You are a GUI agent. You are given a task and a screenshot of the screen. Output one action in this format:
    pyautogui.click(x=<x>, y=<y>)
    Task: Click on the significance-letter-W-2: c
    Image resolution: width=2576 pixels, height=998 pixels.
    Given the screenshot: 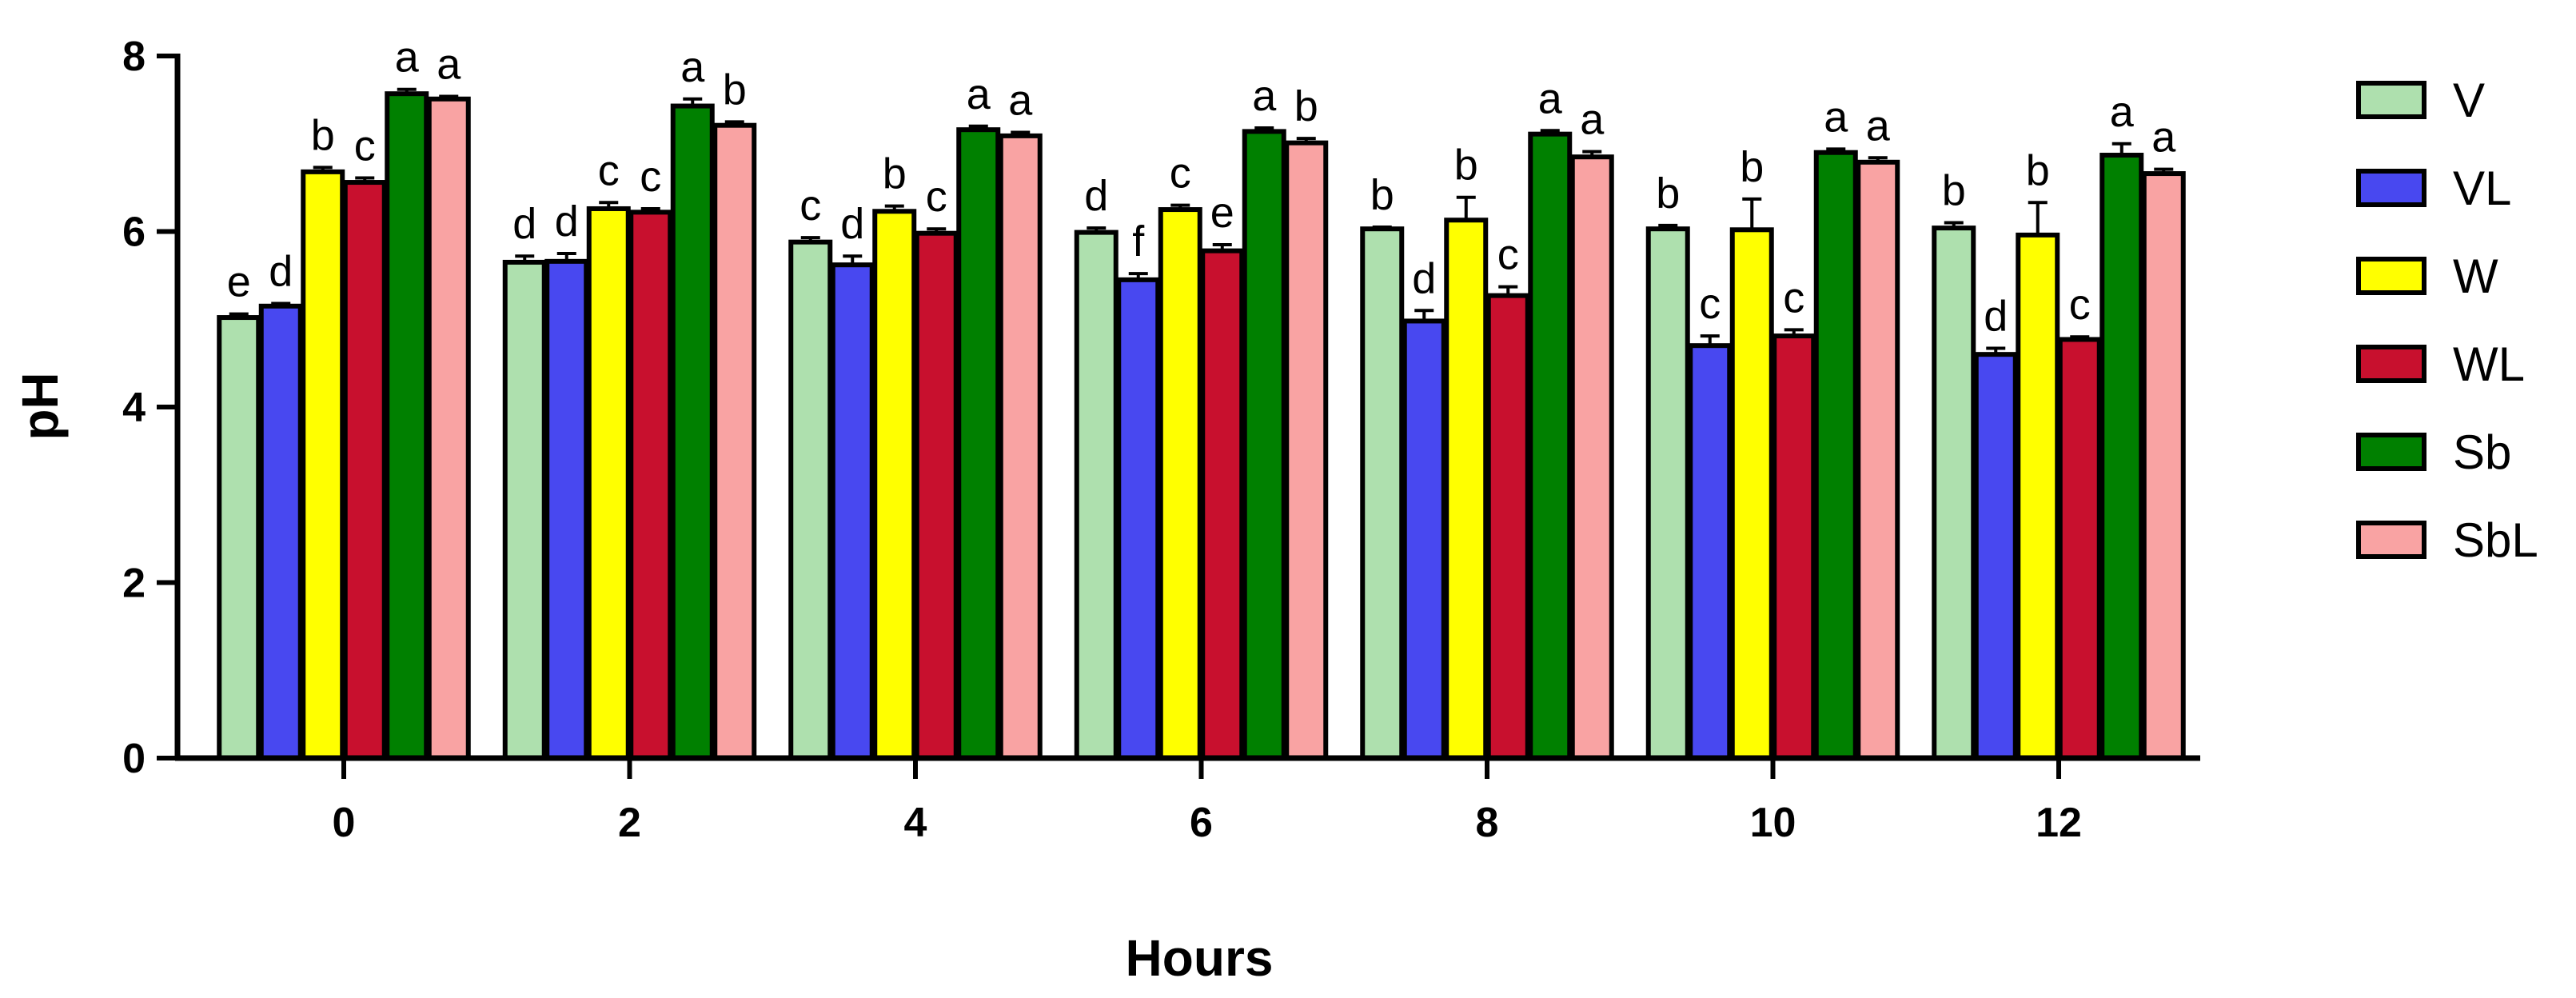 What is the action you would take?
    pyautogui.click(x=609, y=170)
    